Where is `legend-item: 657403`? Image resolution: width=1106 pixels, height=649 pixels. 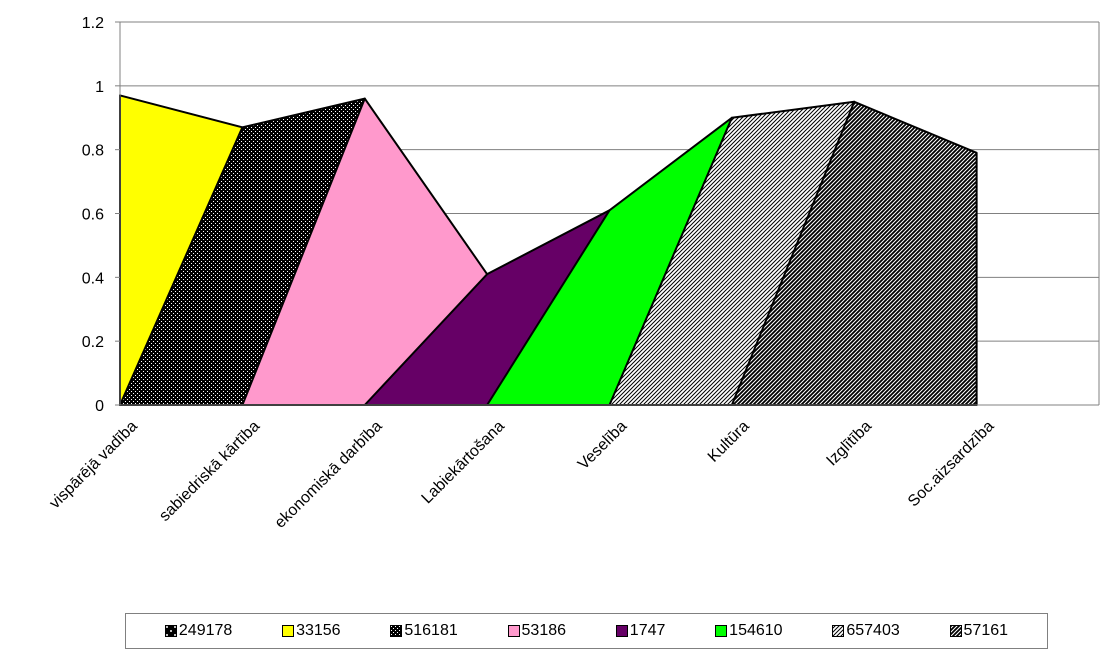 legend-item: 657403 is located at coordinates (866, 631).